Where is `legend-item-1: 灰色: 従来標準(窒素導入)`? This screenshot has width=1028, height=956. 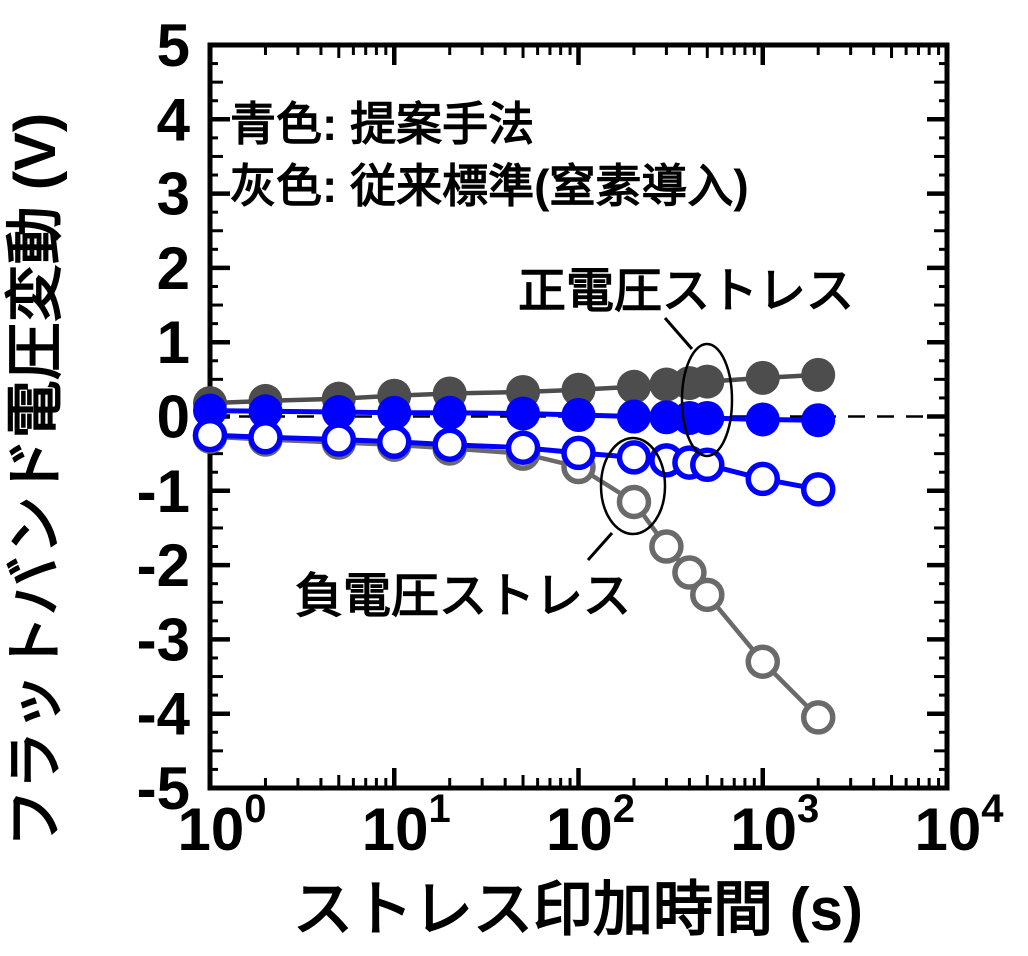
legend-item-1: 灰色: 従来標準(窒素導入) is located at coordinates (489, 186).